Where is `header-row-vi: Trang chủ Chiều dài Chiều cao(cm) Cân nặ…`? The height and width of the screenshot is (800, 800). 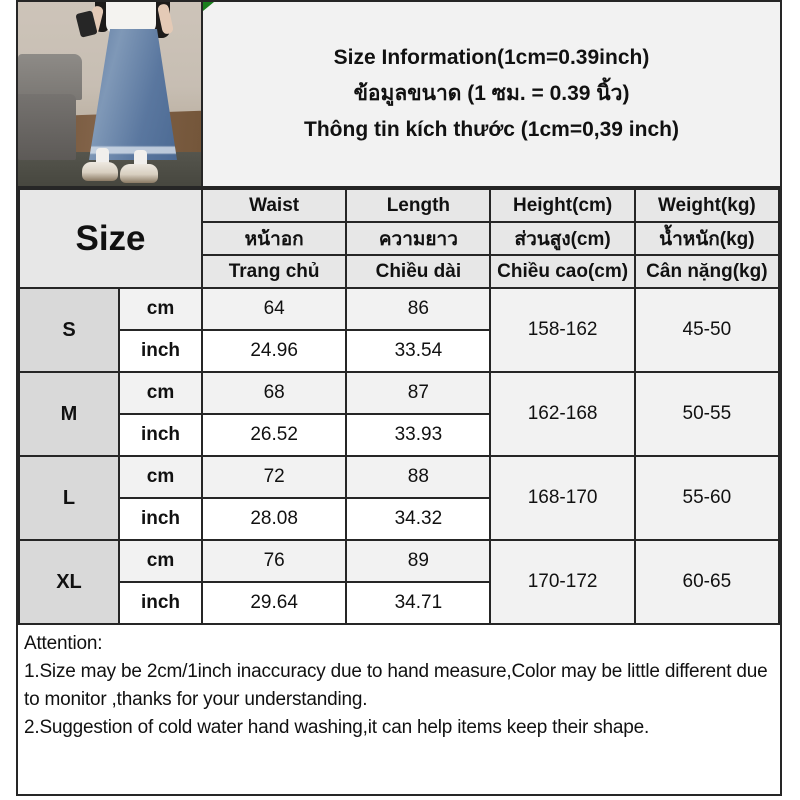 header-row-vi: Trang chủ Chiều dài Chiều cao(cm) Cân nặ… is located at coordinates (400, 271).